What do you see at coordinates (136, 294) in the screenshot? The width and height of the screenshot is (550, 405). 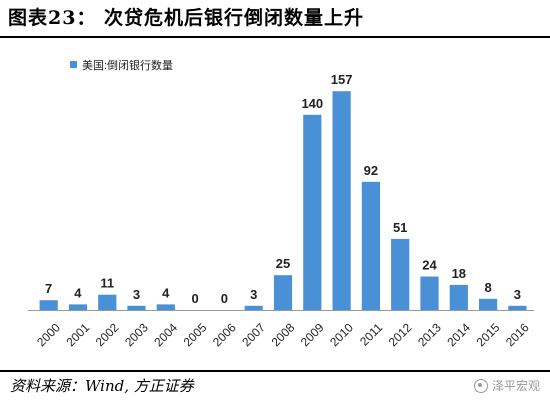 I see `value-label-2003: 3` at bounding box center [136, 294].